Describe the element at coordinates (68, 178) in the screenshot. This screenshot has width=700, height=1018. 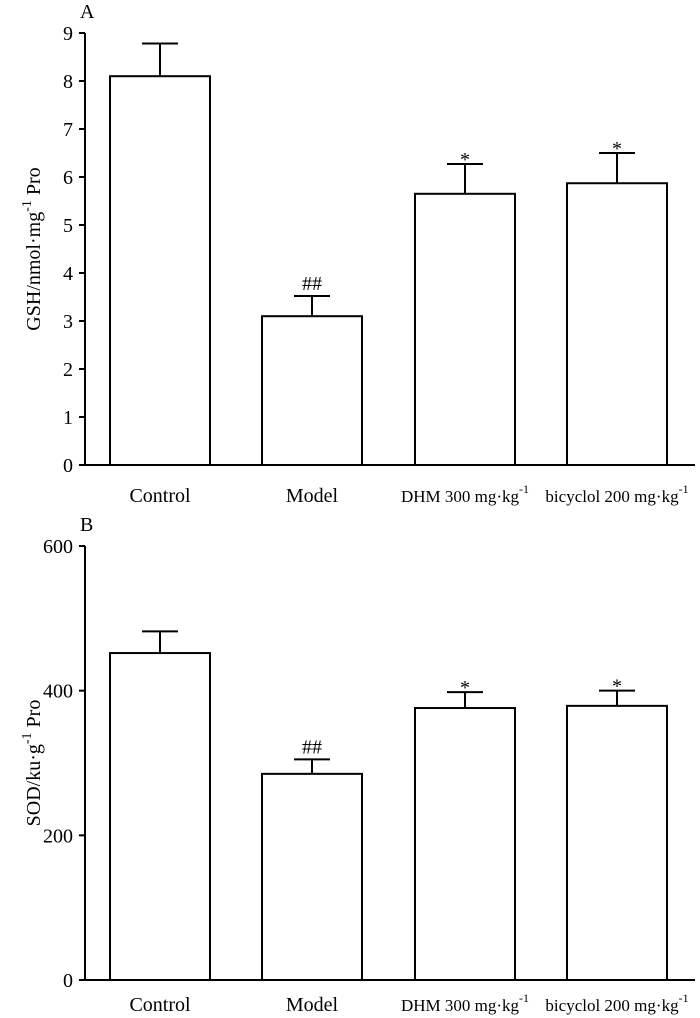
I see `y-tick-label: 6` at that location.